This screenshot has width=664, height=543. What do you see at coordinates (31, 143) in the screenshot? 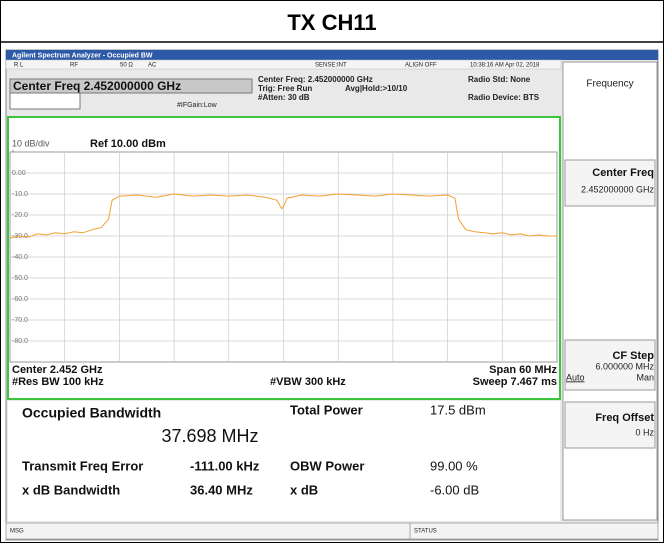
I see `scale: 10 dB/div` at bounding box center [31, 143].